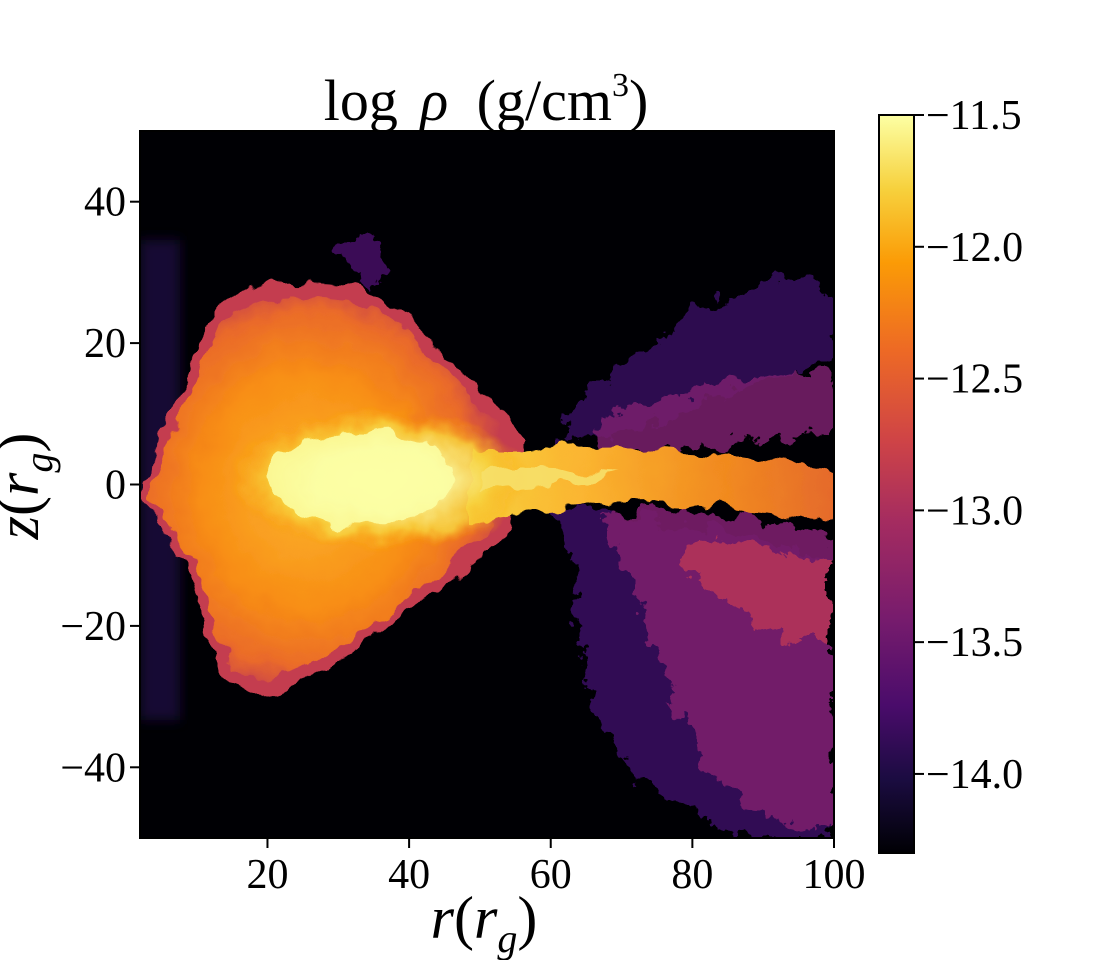 The height and width of the screenshot is (960, 1120). I want to click on colorbar-tick-label: −12.5, so click(974, 380).